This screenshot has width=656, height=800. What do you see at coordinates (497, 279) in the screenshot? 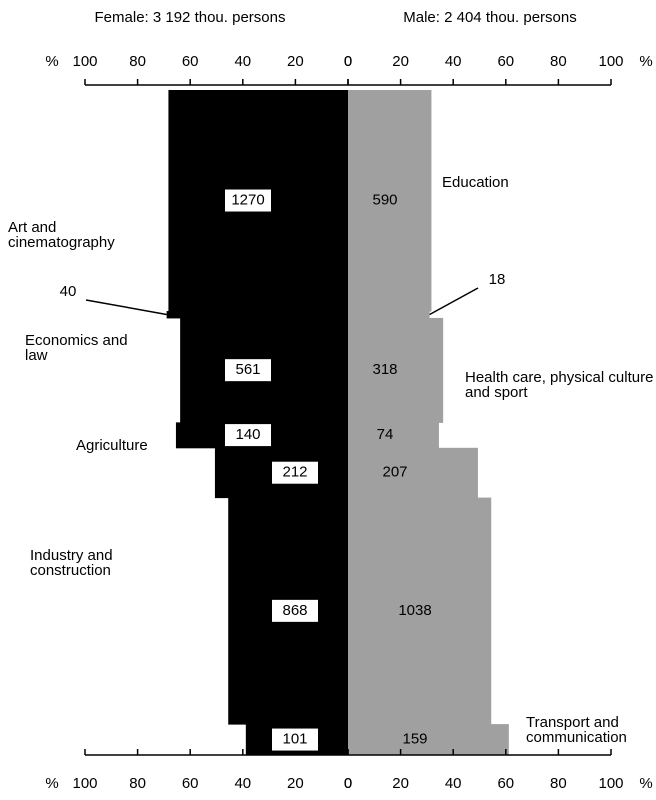
I see `male-value: 18` at bounding box center [497, 279].